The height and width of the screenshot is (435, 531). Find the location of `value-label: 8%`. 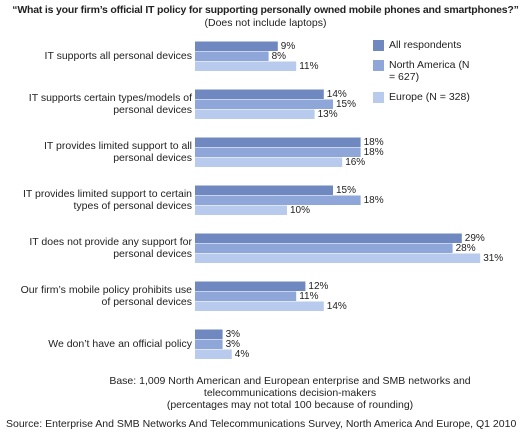

value-label: 8% is located at coordinates (279, 56).